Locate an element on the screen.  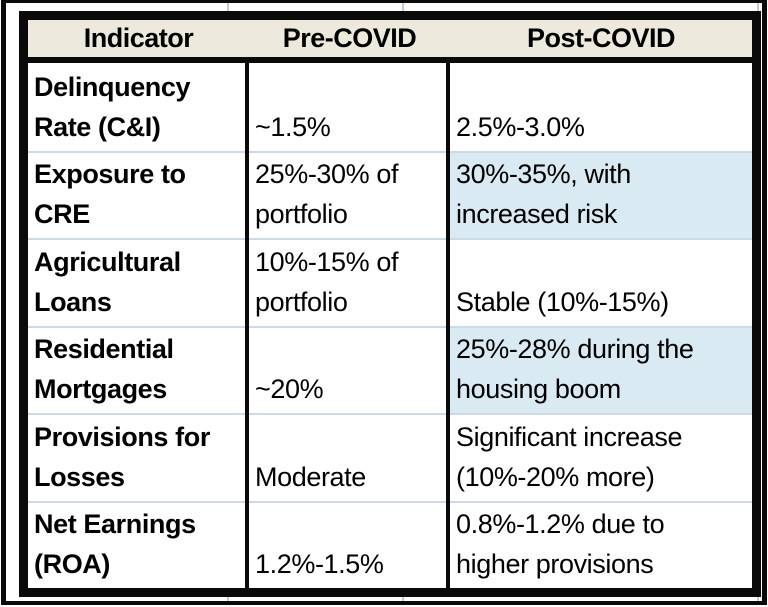
indicator-cell: Delinquency Rate (C&I) is located at coordinates (112, 106).